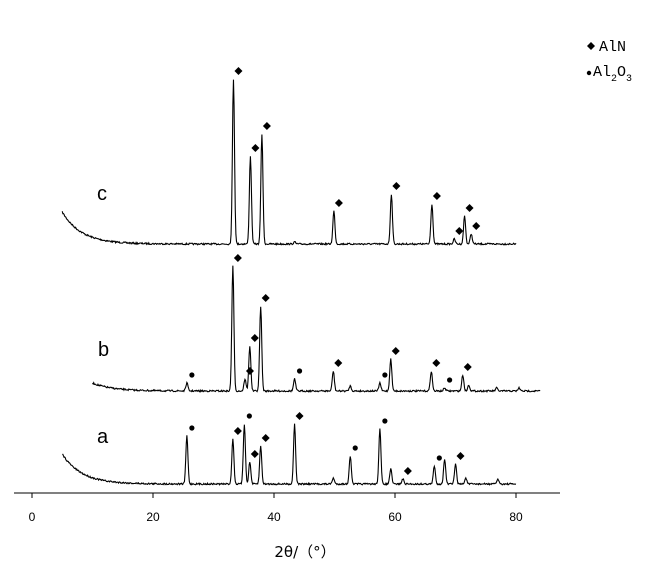  Describe the element at coordinates (609, 62) in the screenshot. I see `legend: AlN Al2O3` at that location.